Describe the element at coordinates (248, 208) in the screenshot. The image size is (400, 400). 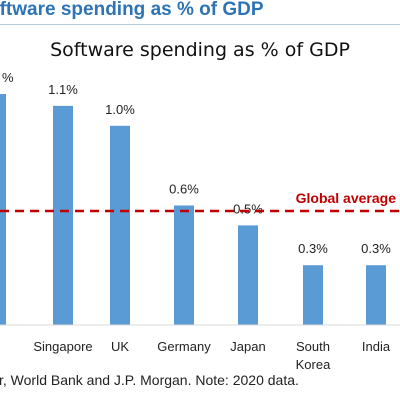
I see `data-label: 0.5%` at that location.